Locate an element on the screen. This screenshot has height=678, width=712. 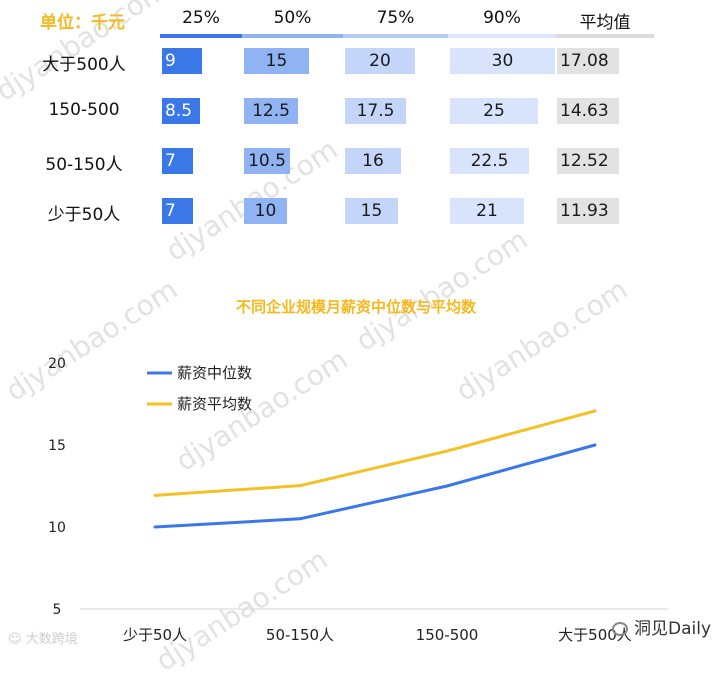
table-cell: 17.5 is located at coordinates (375, 111).